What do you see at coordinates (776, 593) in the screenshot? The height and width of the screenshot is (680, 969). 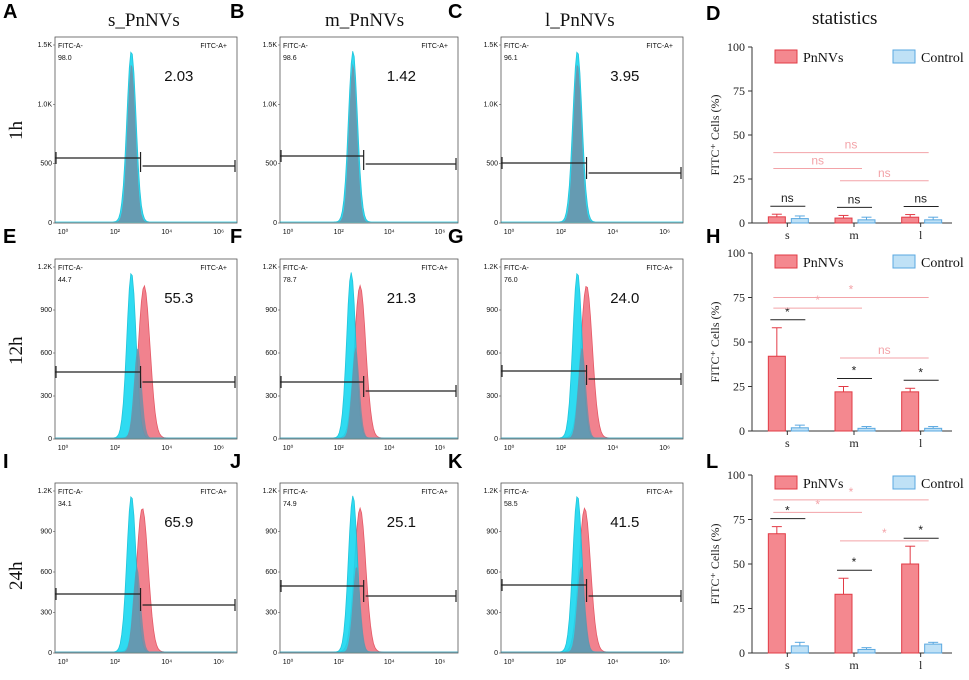 I see `bar-pnnvs-s` at bounding box center [776, 593].